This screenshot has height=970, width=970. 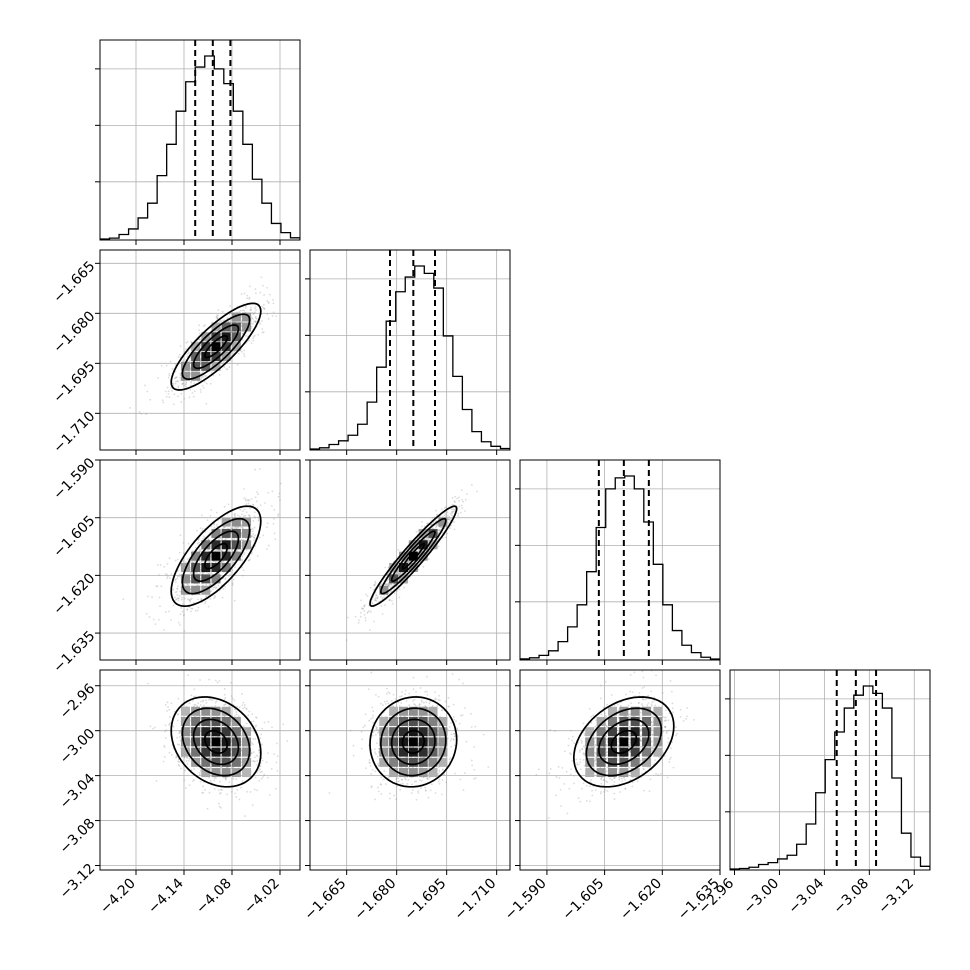 I want to click on x-tick-label: −1.605, so click(x=583, y=900).